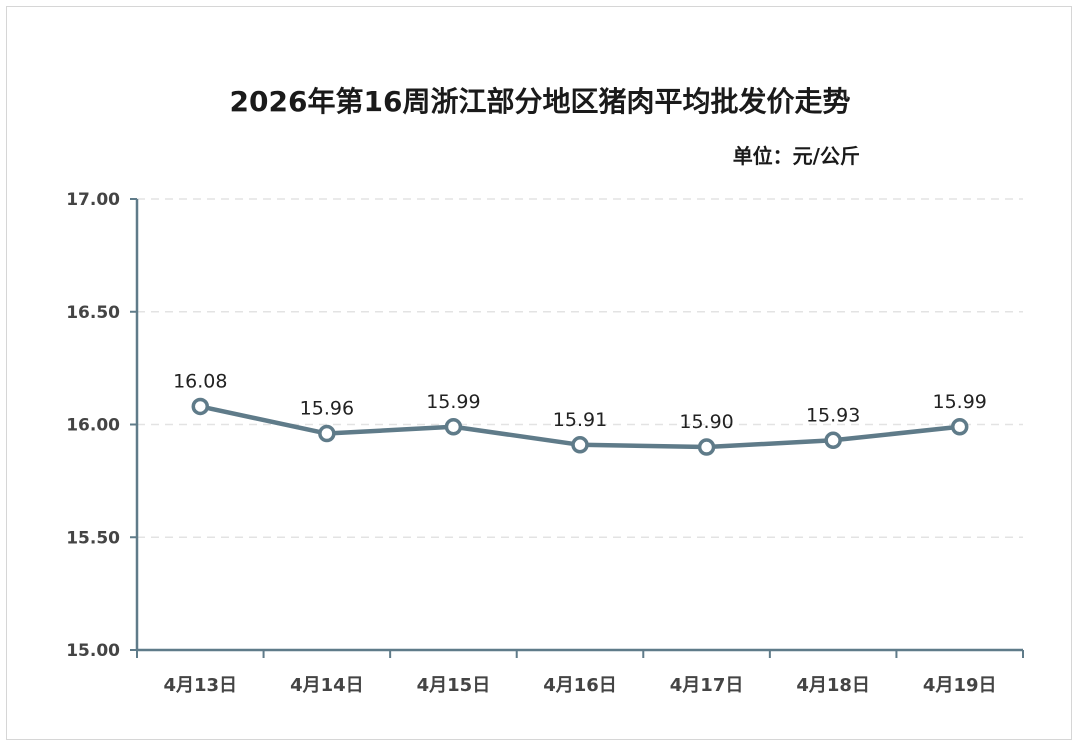 Image resolution: width=1080 pixels, height=748 pixels. I want to click on x-tick-label: 4月16日, so click(580, 685).